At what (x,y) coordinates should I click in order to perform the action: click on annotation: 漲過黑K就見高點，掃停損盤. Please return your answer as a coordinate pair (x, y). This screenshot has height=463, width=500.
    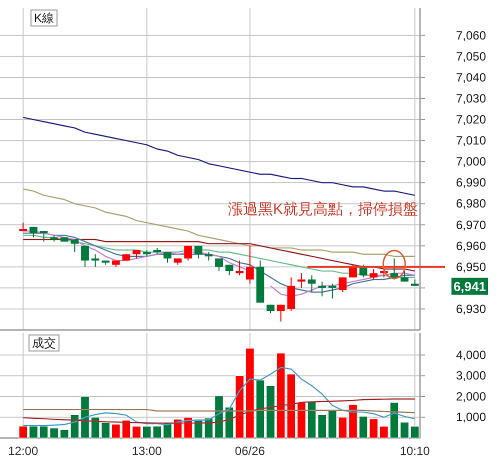
    Looking at the image, I should click on (323, 209).